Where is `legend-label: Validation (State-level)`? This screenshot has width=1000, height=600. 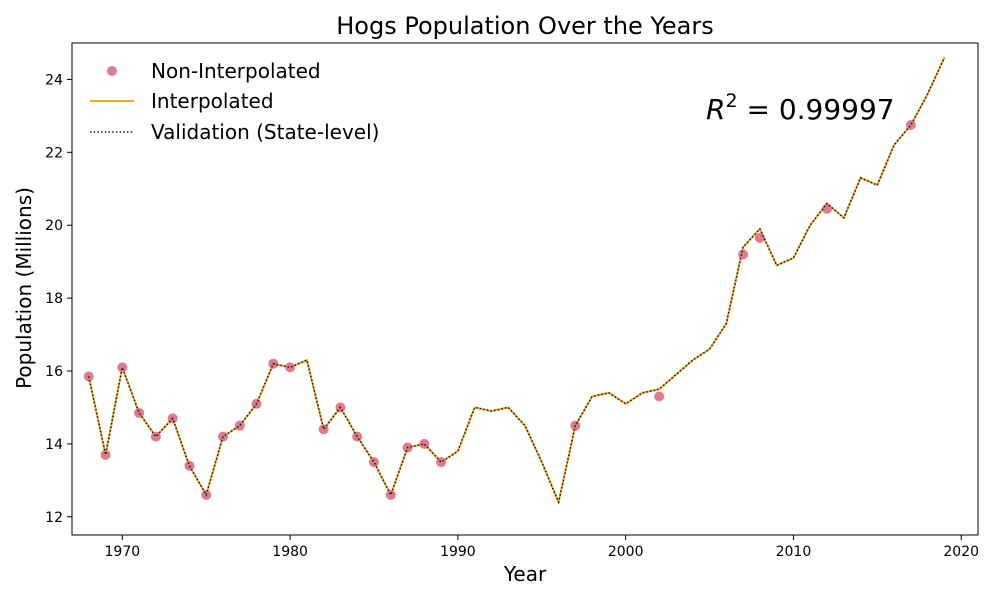 legend-label: Validation (State-level) is located at coordinates (265, 132).